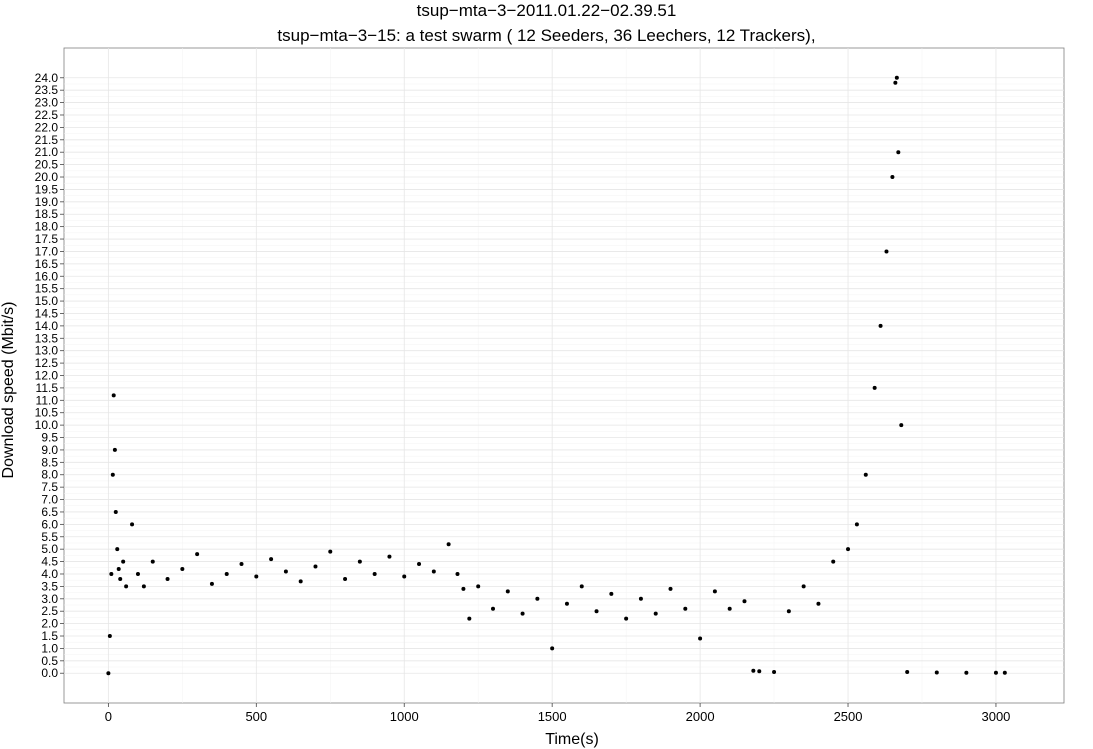 The height and width of the screenshot is (749, 1093). What do you see at coordinates (47, 413) in the screenshot?
I see `y-tick-label: 10.5` at bounding box center [47, 413].